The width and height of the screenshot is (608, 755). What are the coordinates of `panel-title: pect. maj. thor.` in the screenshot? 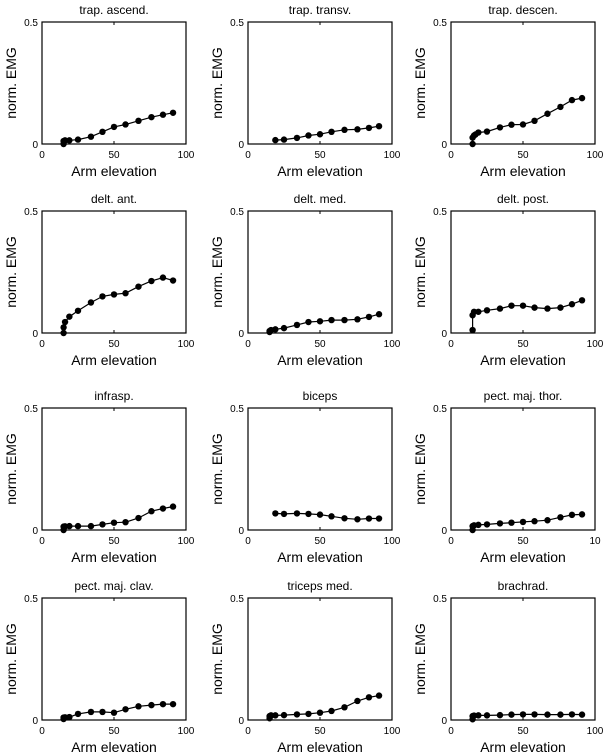 It's located at (523, 396).